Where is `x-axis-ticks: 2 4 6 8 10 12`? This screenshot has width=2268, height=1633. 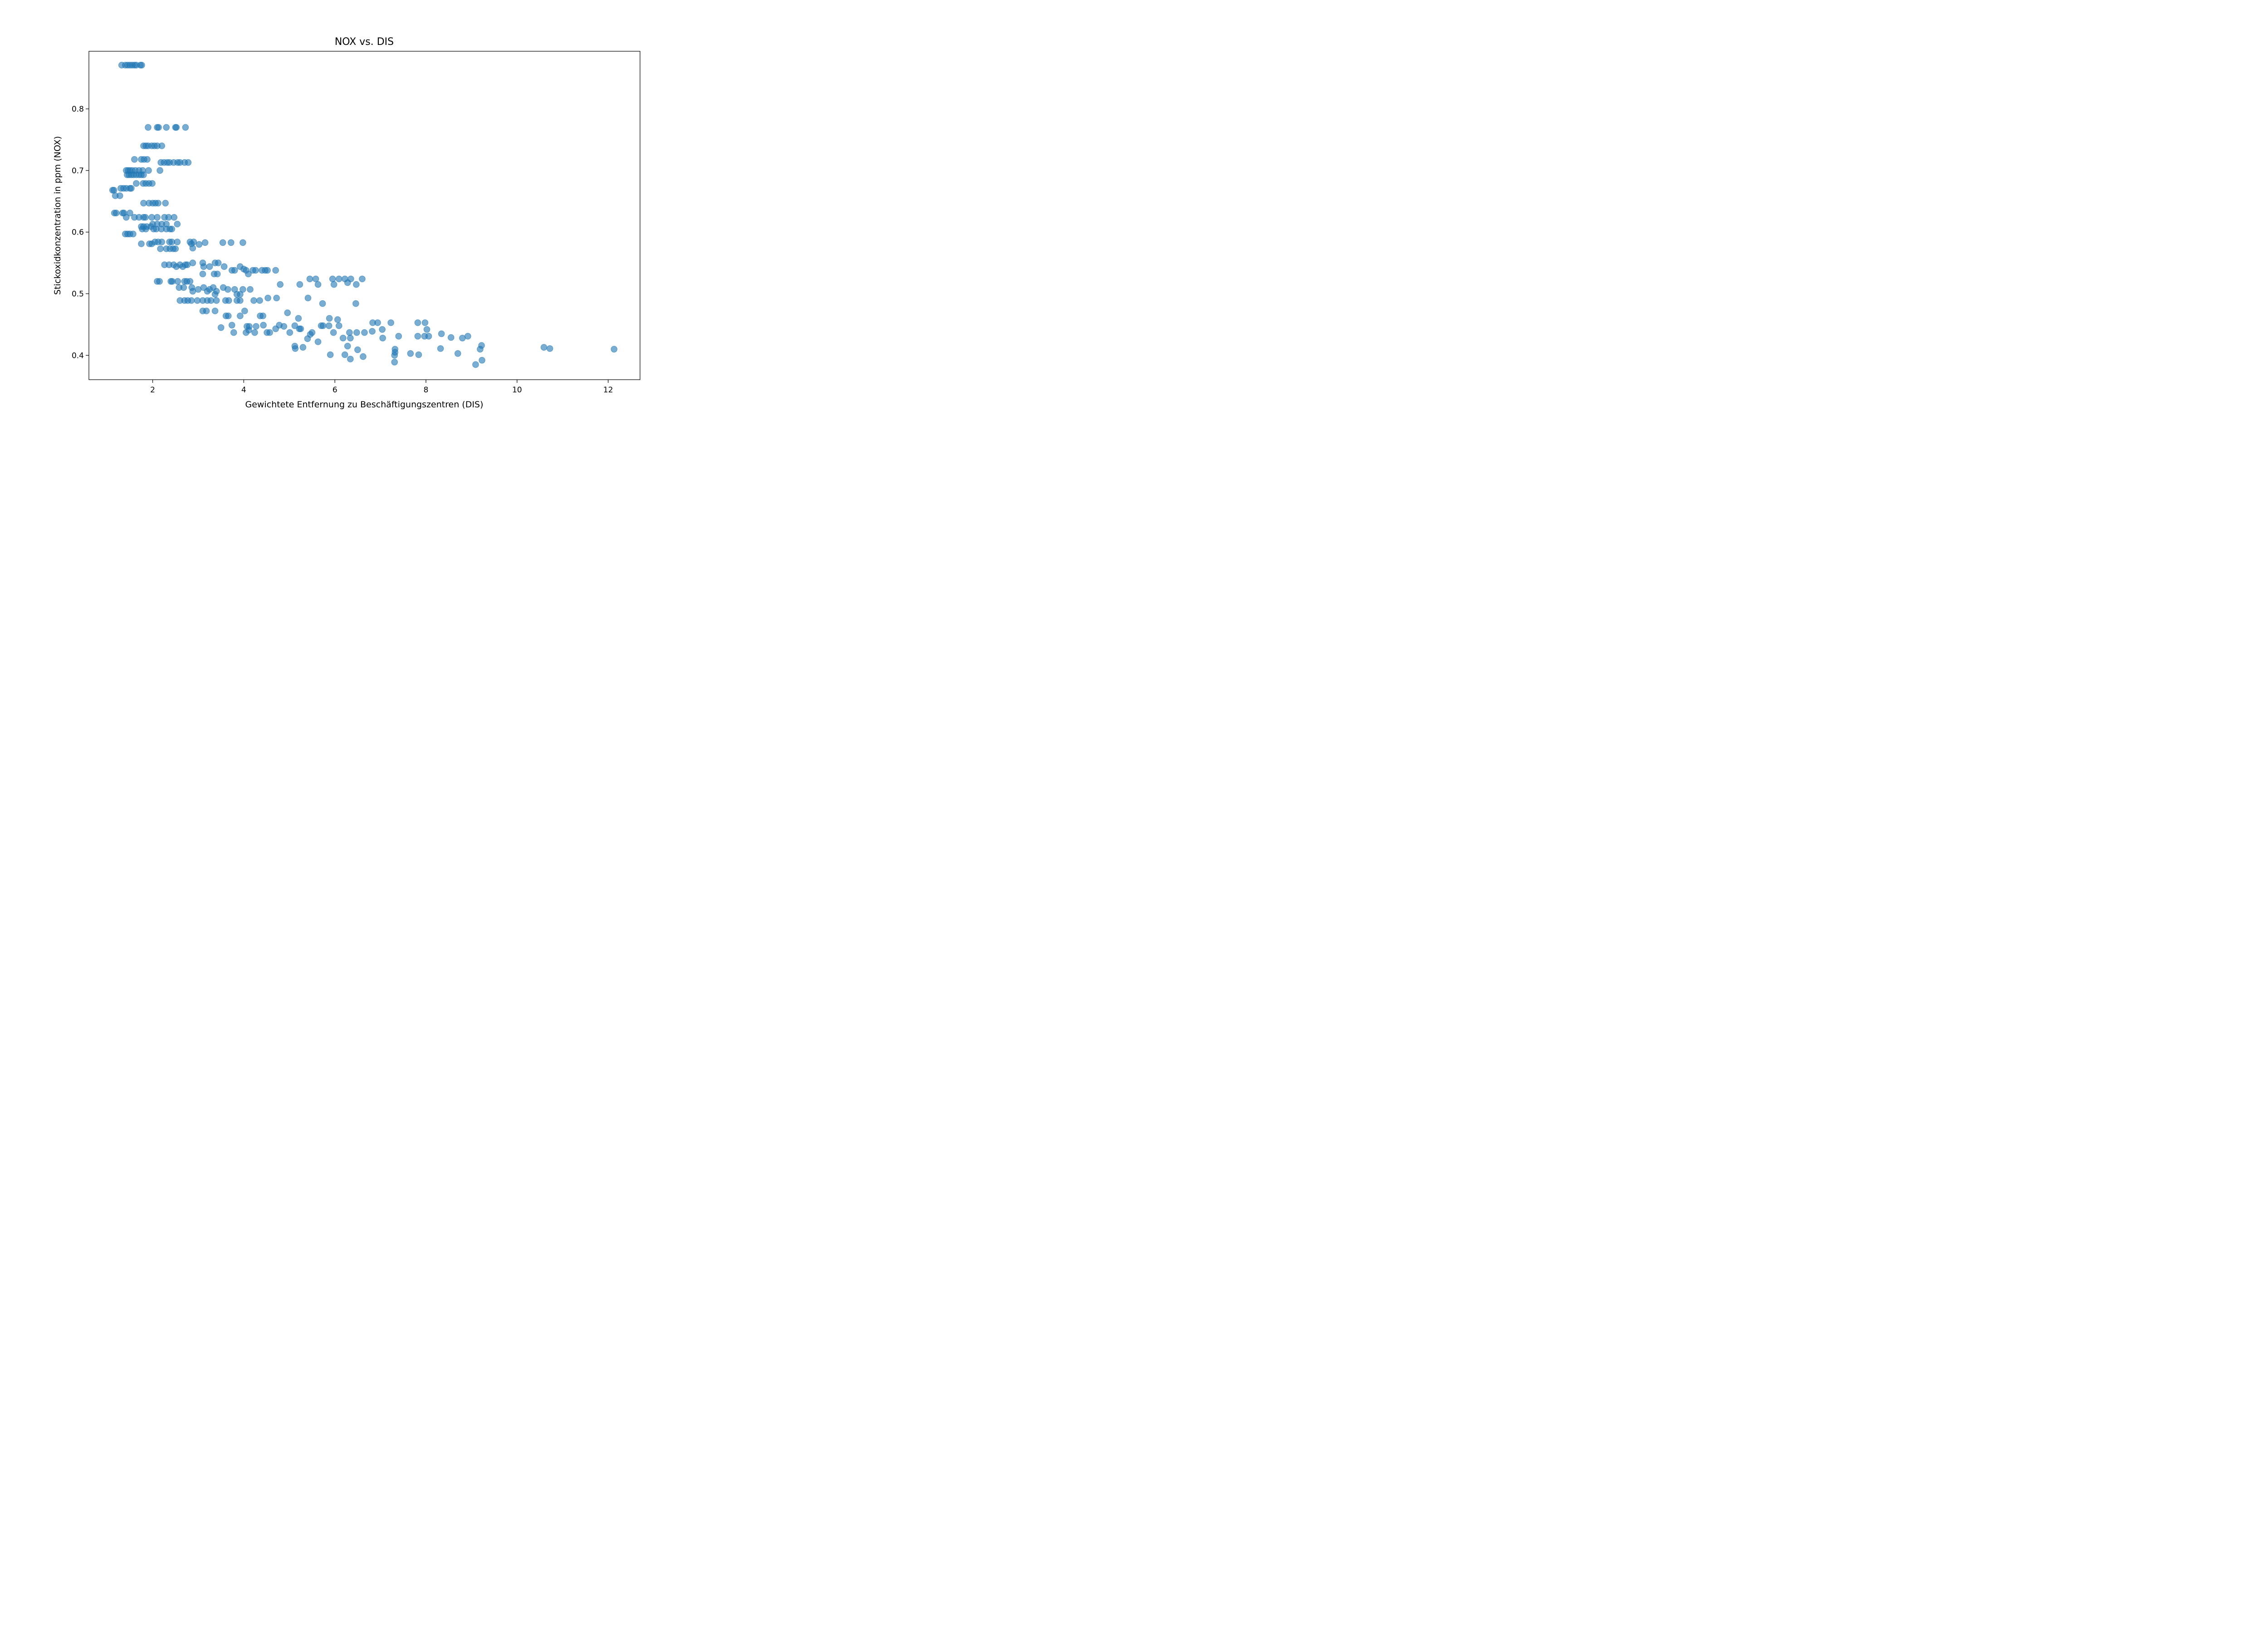
x-axis-ticks: 2 4 6 8 10 12 is located at coordinates (381, 387).